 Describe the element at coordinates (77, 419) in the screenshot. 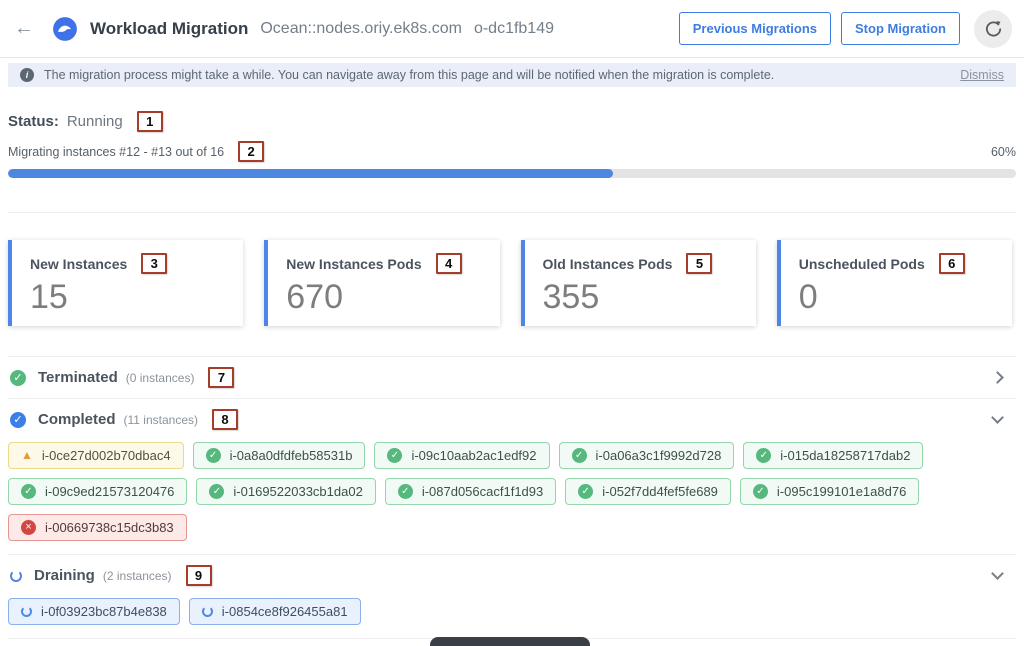

I see `section-title: Completed` at that location.